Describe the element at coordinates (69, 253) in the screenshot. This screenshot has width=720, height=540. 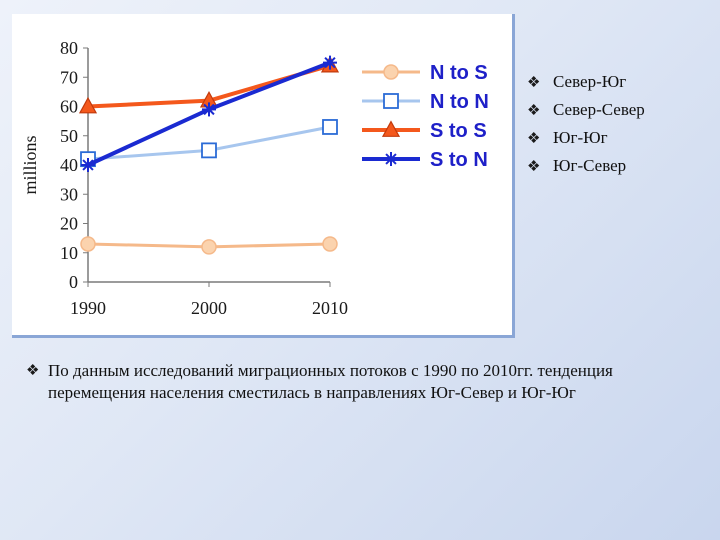
I see `y-tick-label: 10` at that location.